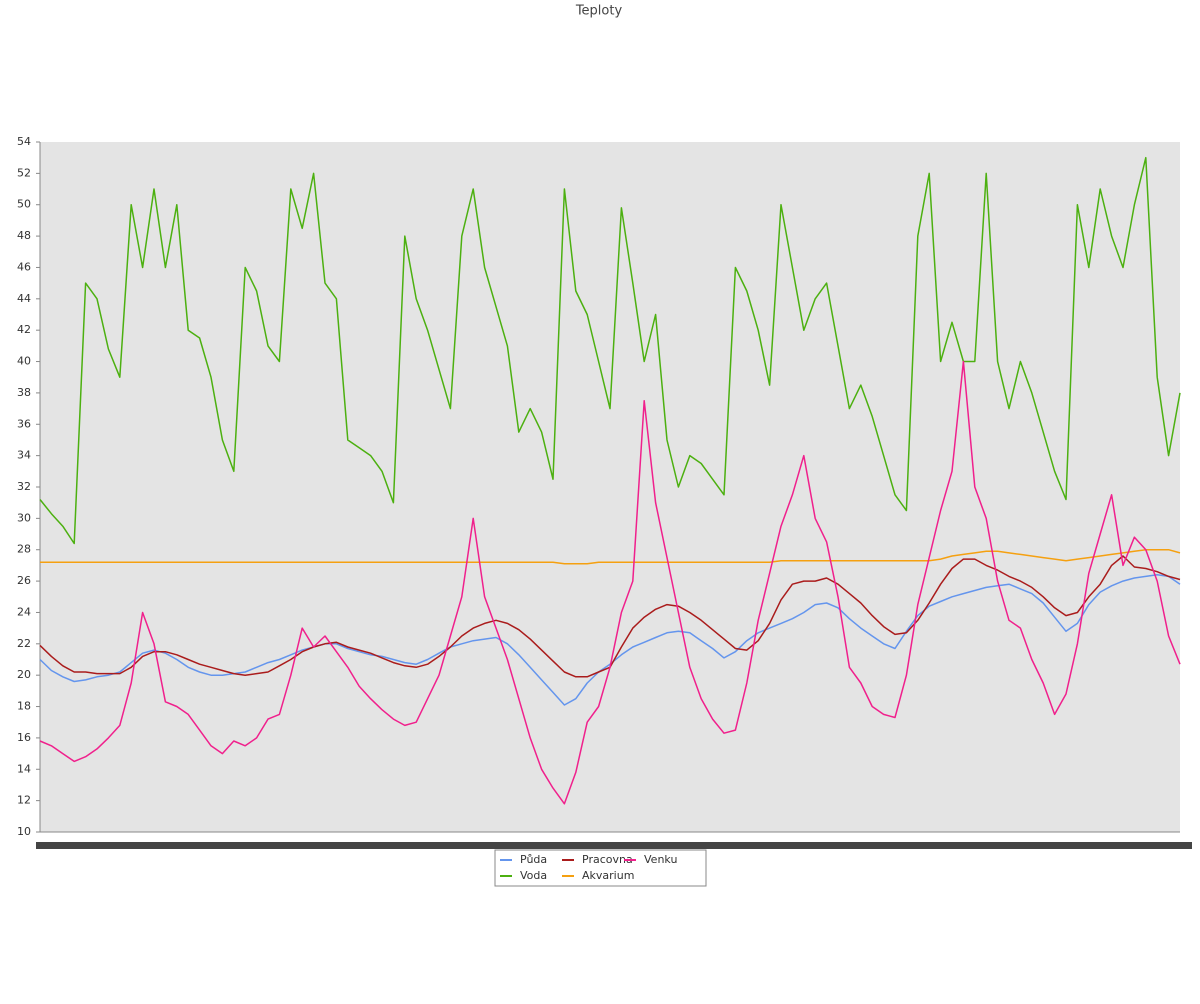 The width and height of the screenshot is (1200, 1004). What do you see at coordinates (24, 172) in the screenshot?
I see `y-tick-label: 52` at bounding box center [24, 172].